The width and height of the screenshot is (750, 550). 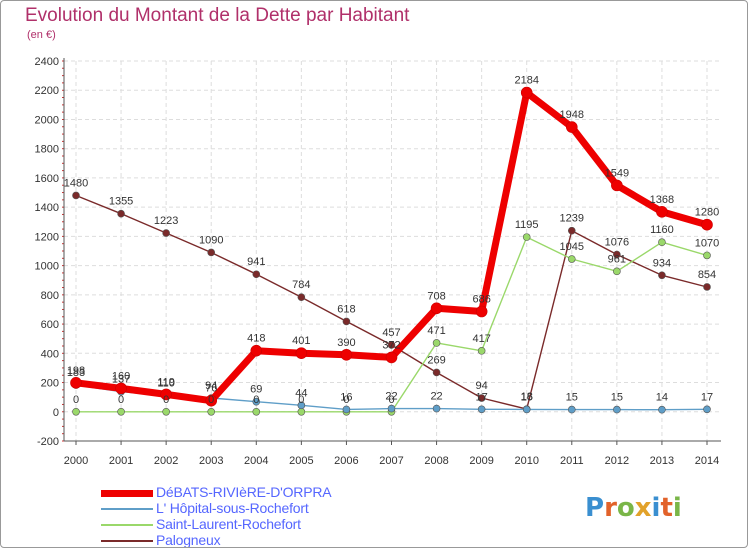 What do you see at coordinates (50, 325) in the screenshot?
I see `y-tick-label: 600` at bounding box center [50, 325].